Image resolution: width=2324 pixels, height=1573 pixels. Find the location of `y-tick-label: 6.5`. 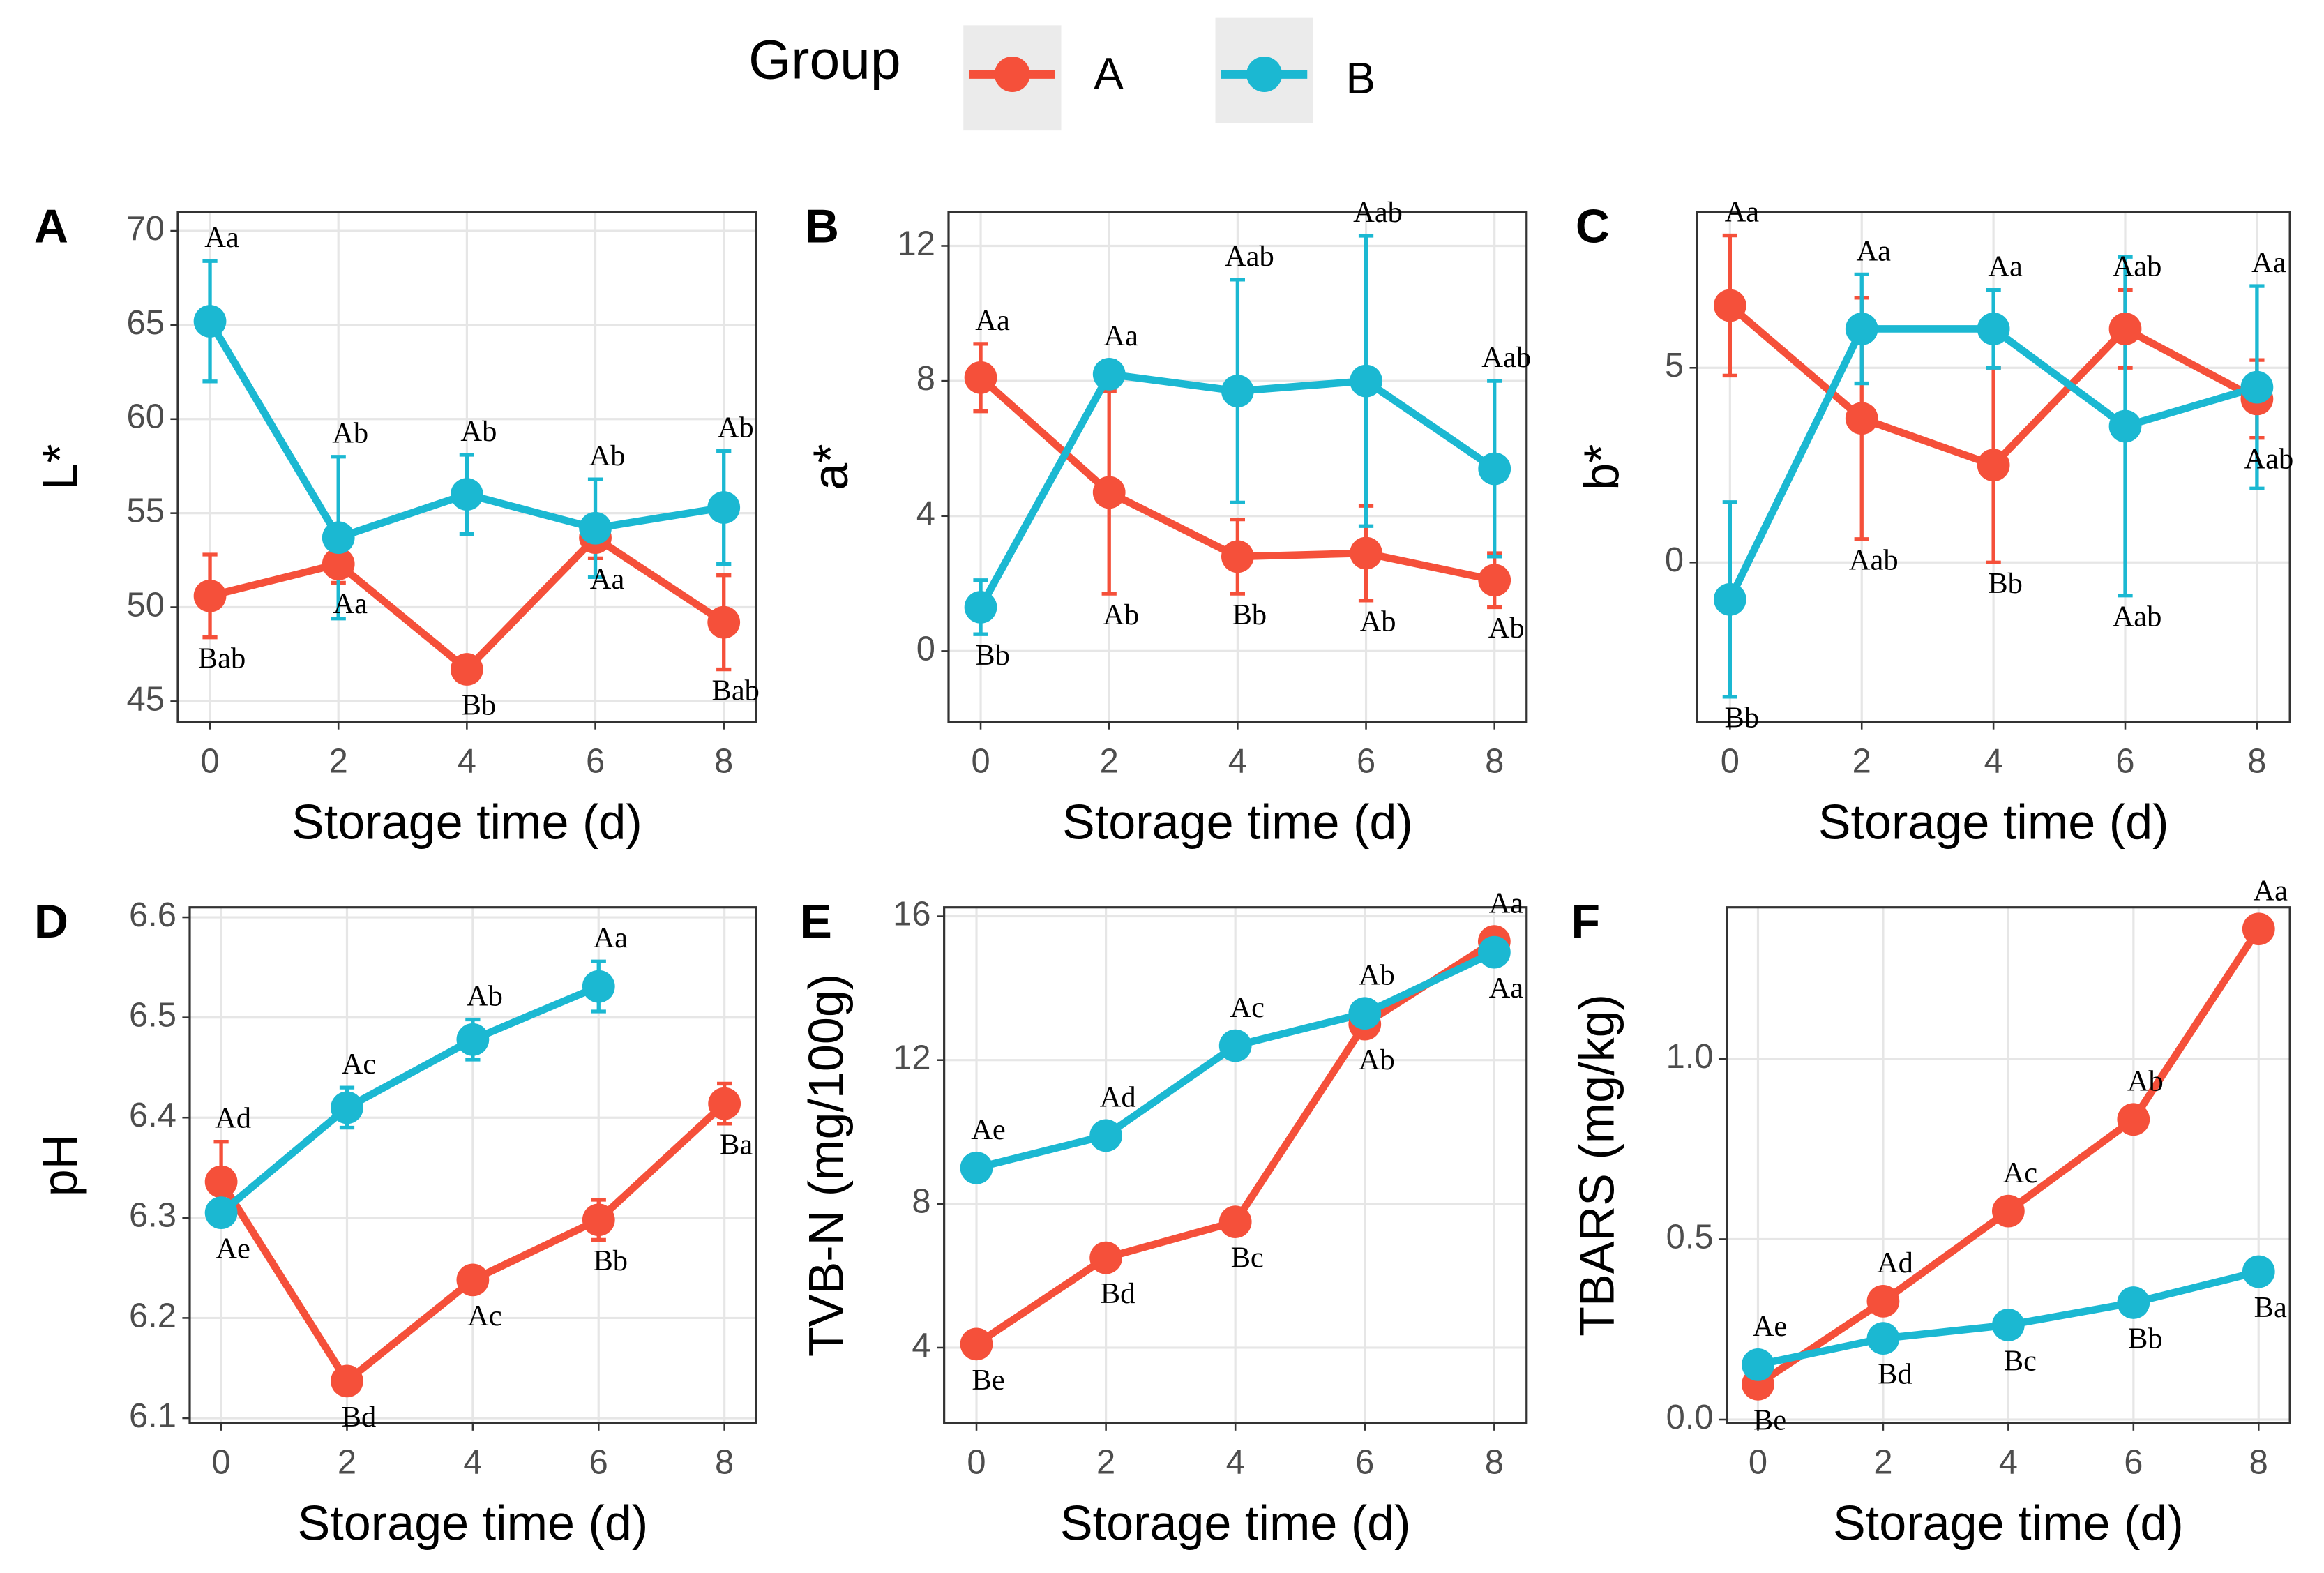

y-tick-label: 6.5 is located at coordinates (152, 1015).